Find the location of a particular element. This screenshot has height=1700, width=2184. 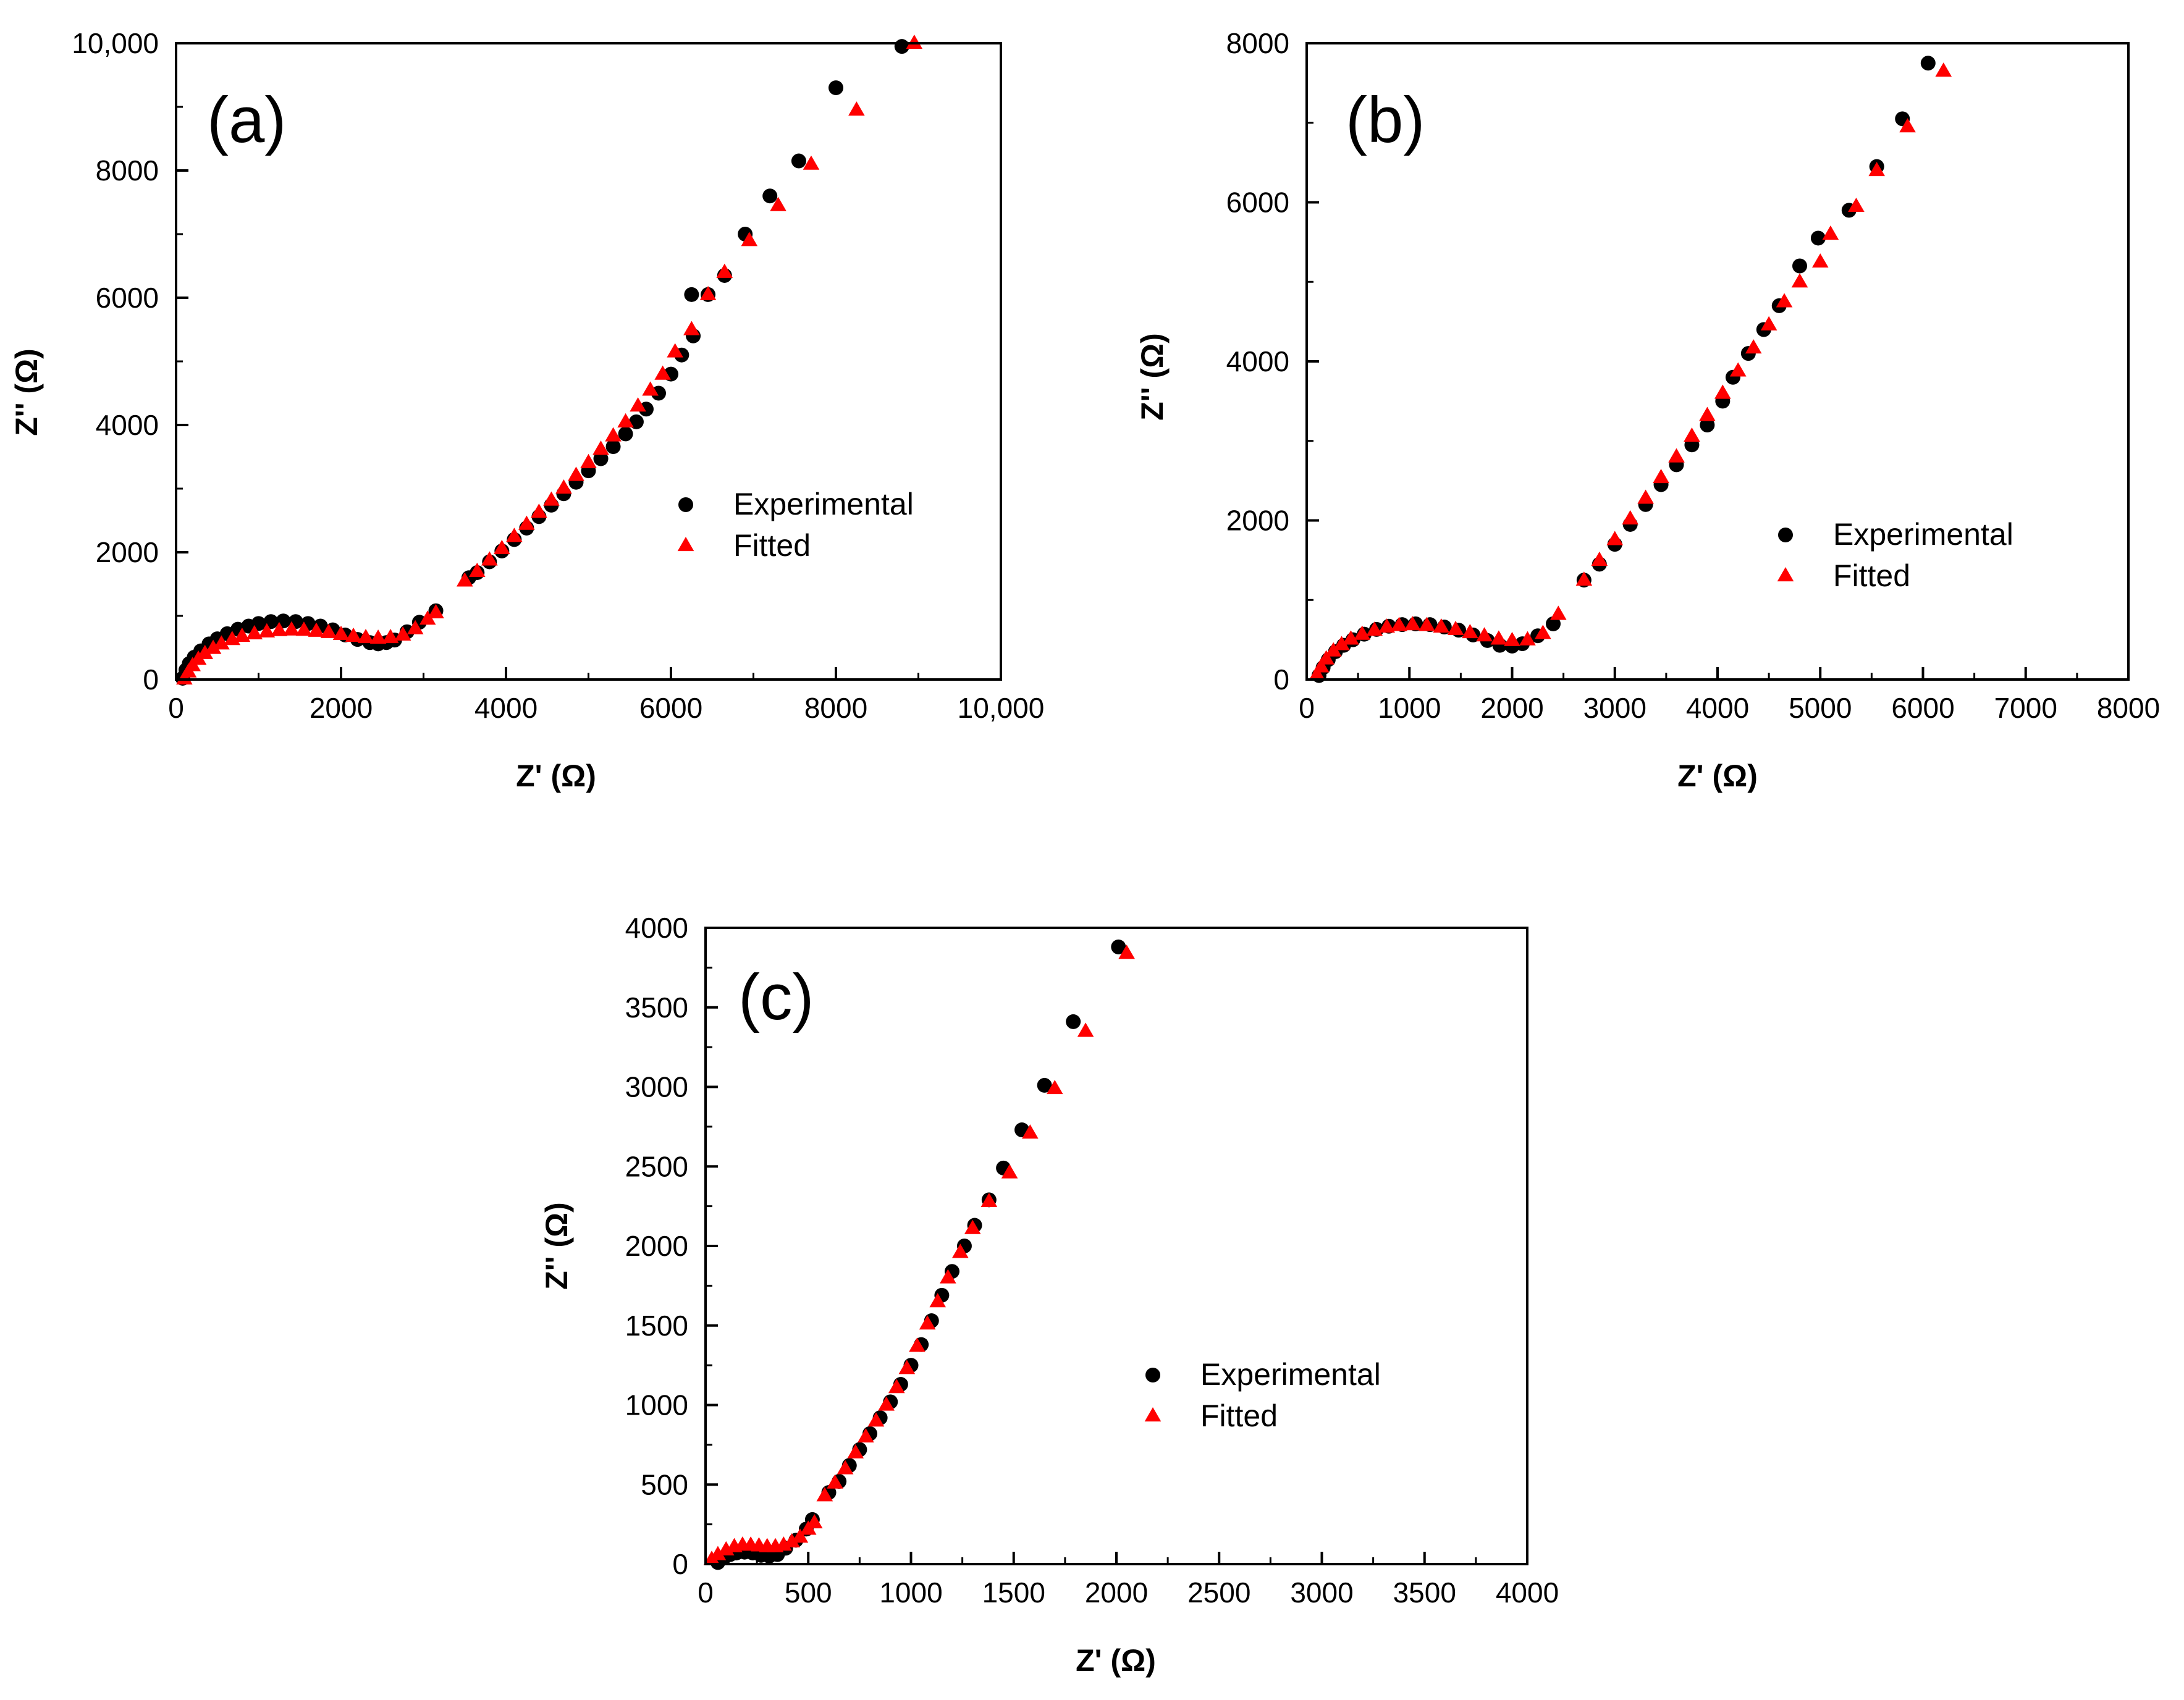

y-tick-label: 6000 is located at coordinates (127, 298).